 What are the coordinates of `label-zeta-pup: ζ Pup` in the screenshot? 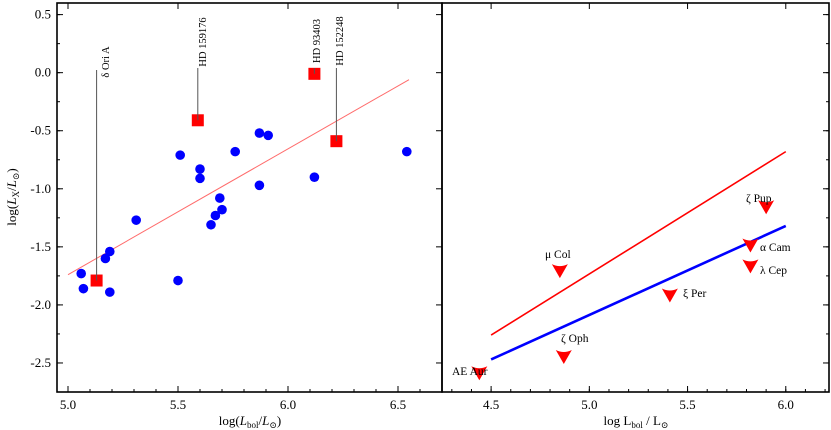 It's located at (759, 199).